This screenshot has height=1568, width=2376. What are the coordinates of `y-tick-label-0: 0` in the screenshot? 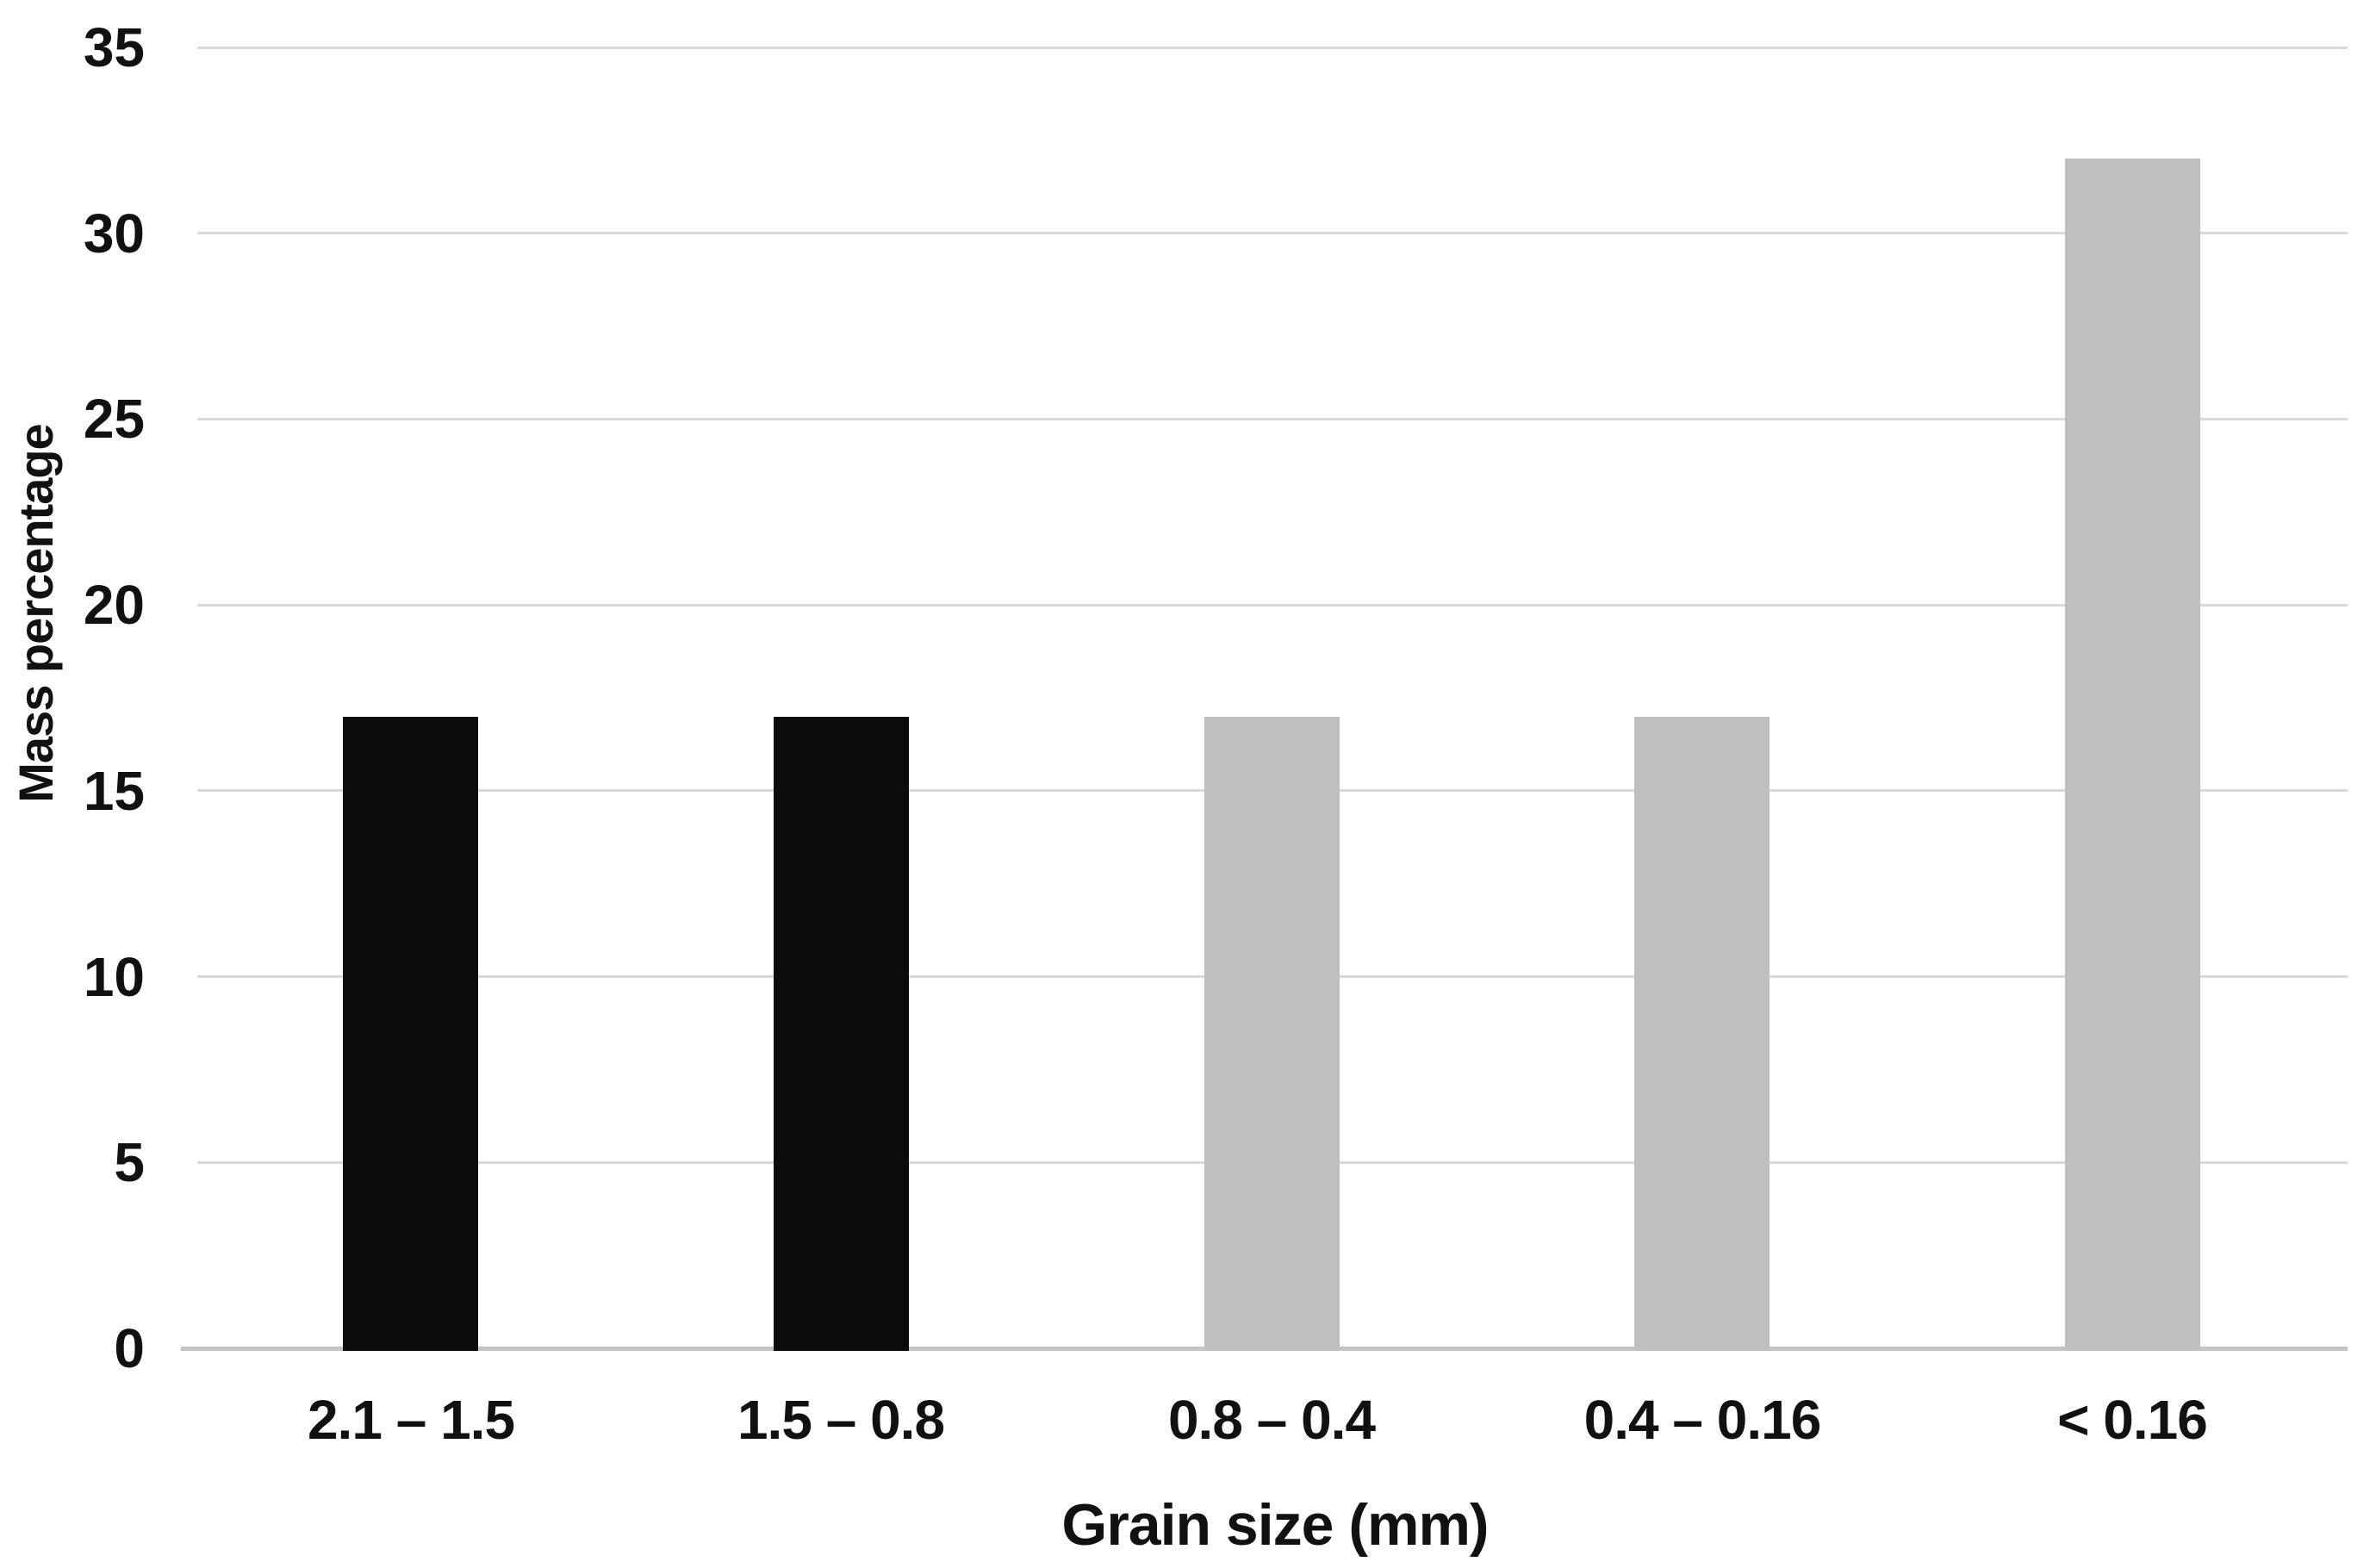 It's located at (129, 1348).